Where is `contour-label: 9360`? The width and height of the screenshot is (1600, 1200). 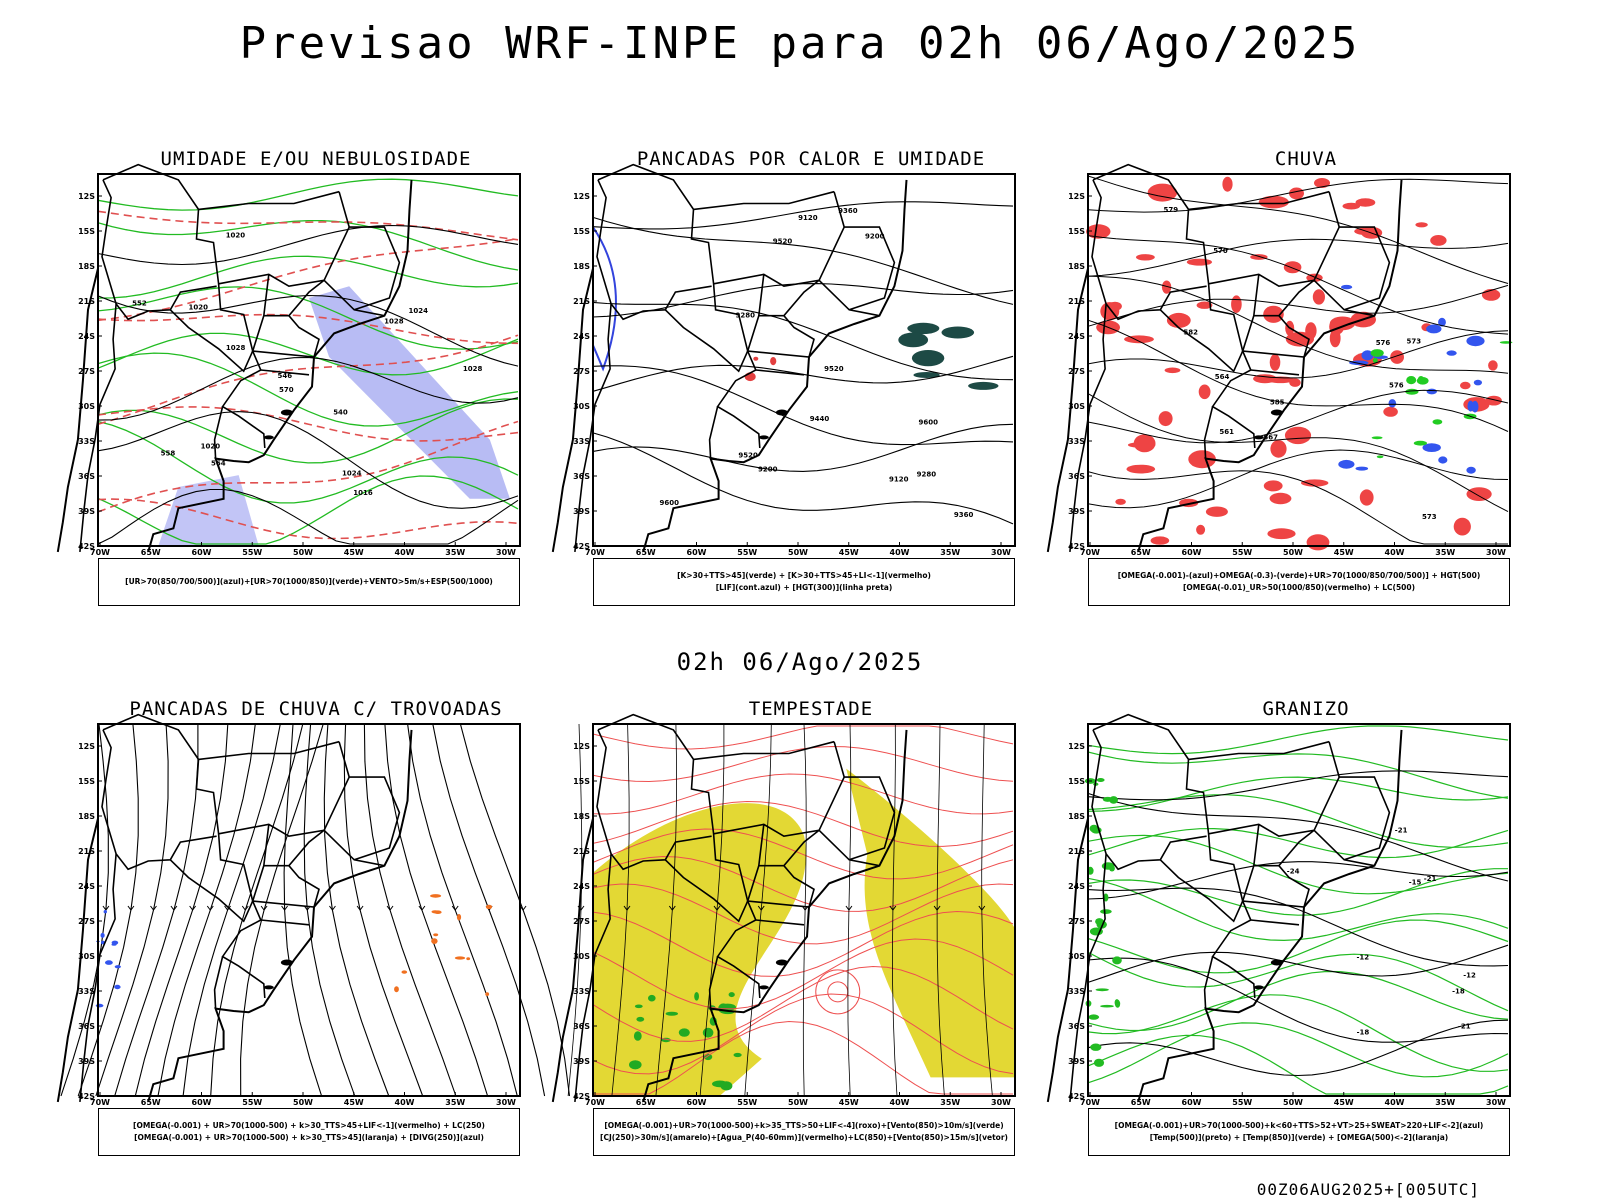 contour-label: 9360 is located at coordinates (848, 211).